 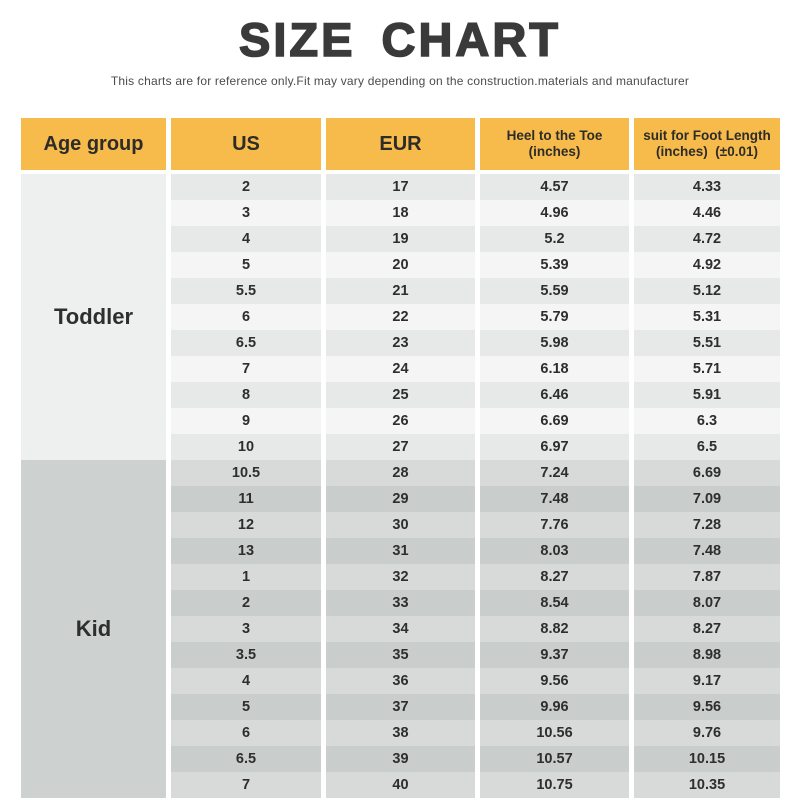 I want to click on column-header-us: US, so click(x=246, y=144).